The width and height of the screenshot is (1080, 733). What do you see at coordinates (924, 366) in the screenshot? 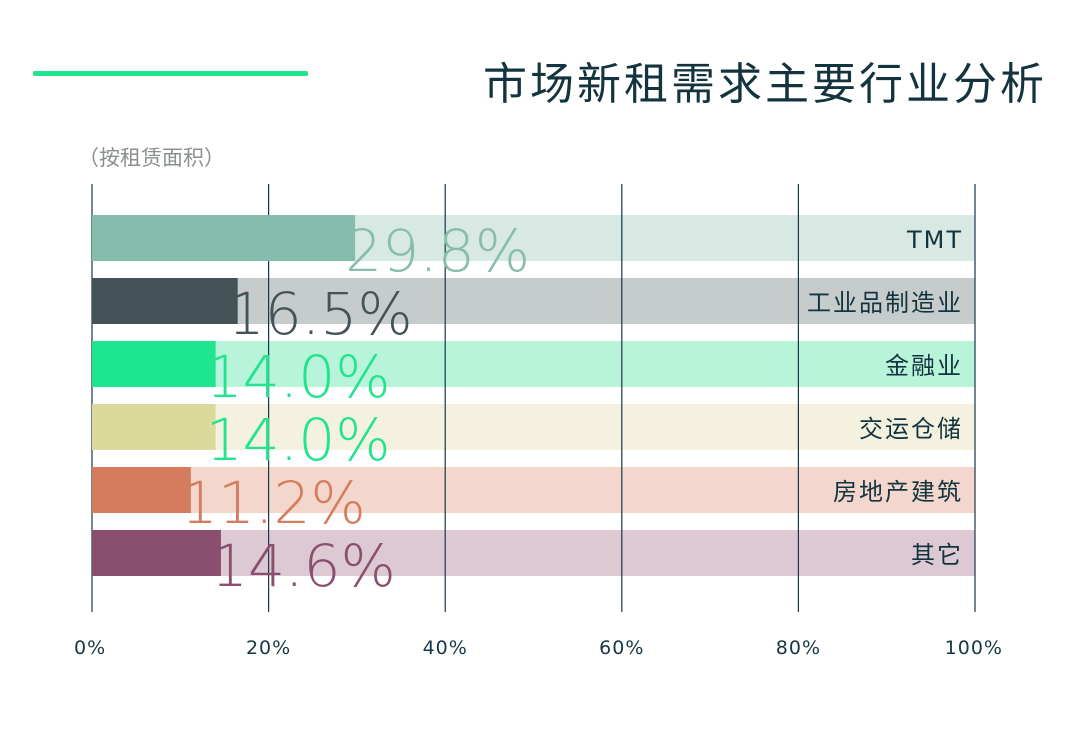
I see `category-label: 金融业` at bounding box center [924, 366].